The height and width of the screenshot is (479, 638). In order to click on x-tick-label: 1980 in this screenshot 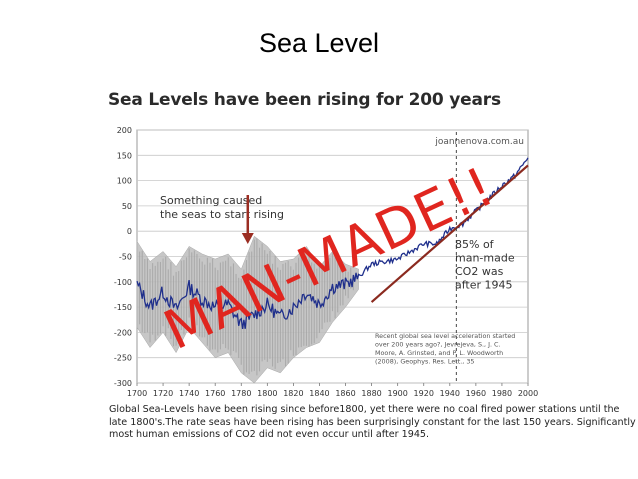, I will do `click(502, 393)`.